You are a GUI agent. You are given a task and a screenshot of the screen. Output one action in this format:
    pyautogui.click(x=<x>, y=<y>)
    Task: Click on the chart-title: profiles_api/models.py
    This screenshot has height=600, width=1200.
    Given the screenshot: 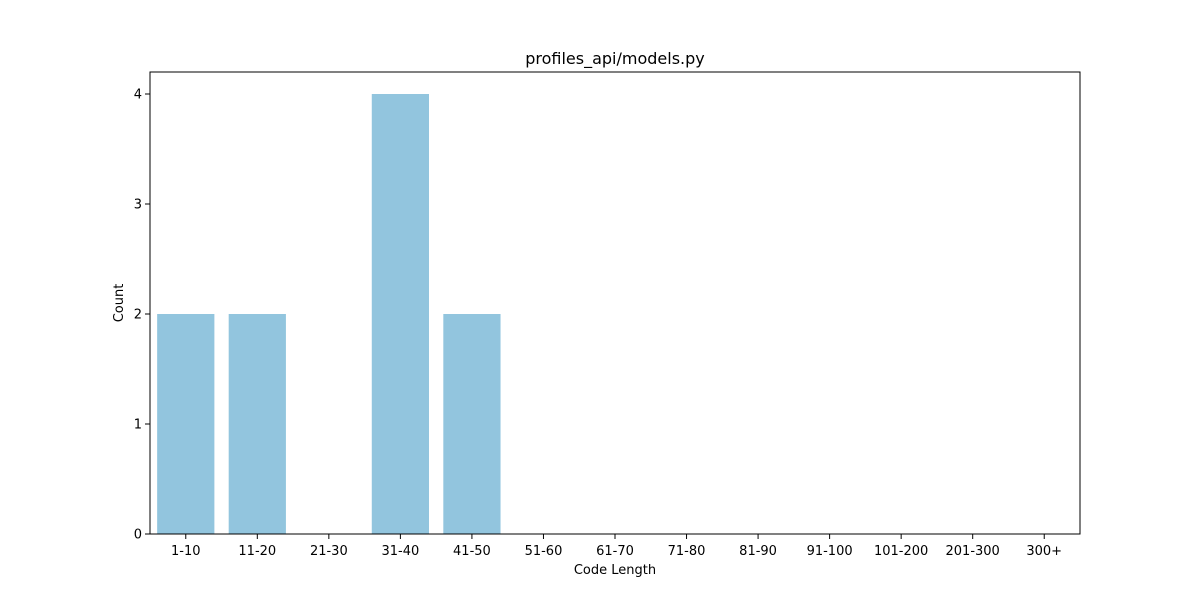 What is the action you would take?
    pyautogui.click(x=615, y=59)
    